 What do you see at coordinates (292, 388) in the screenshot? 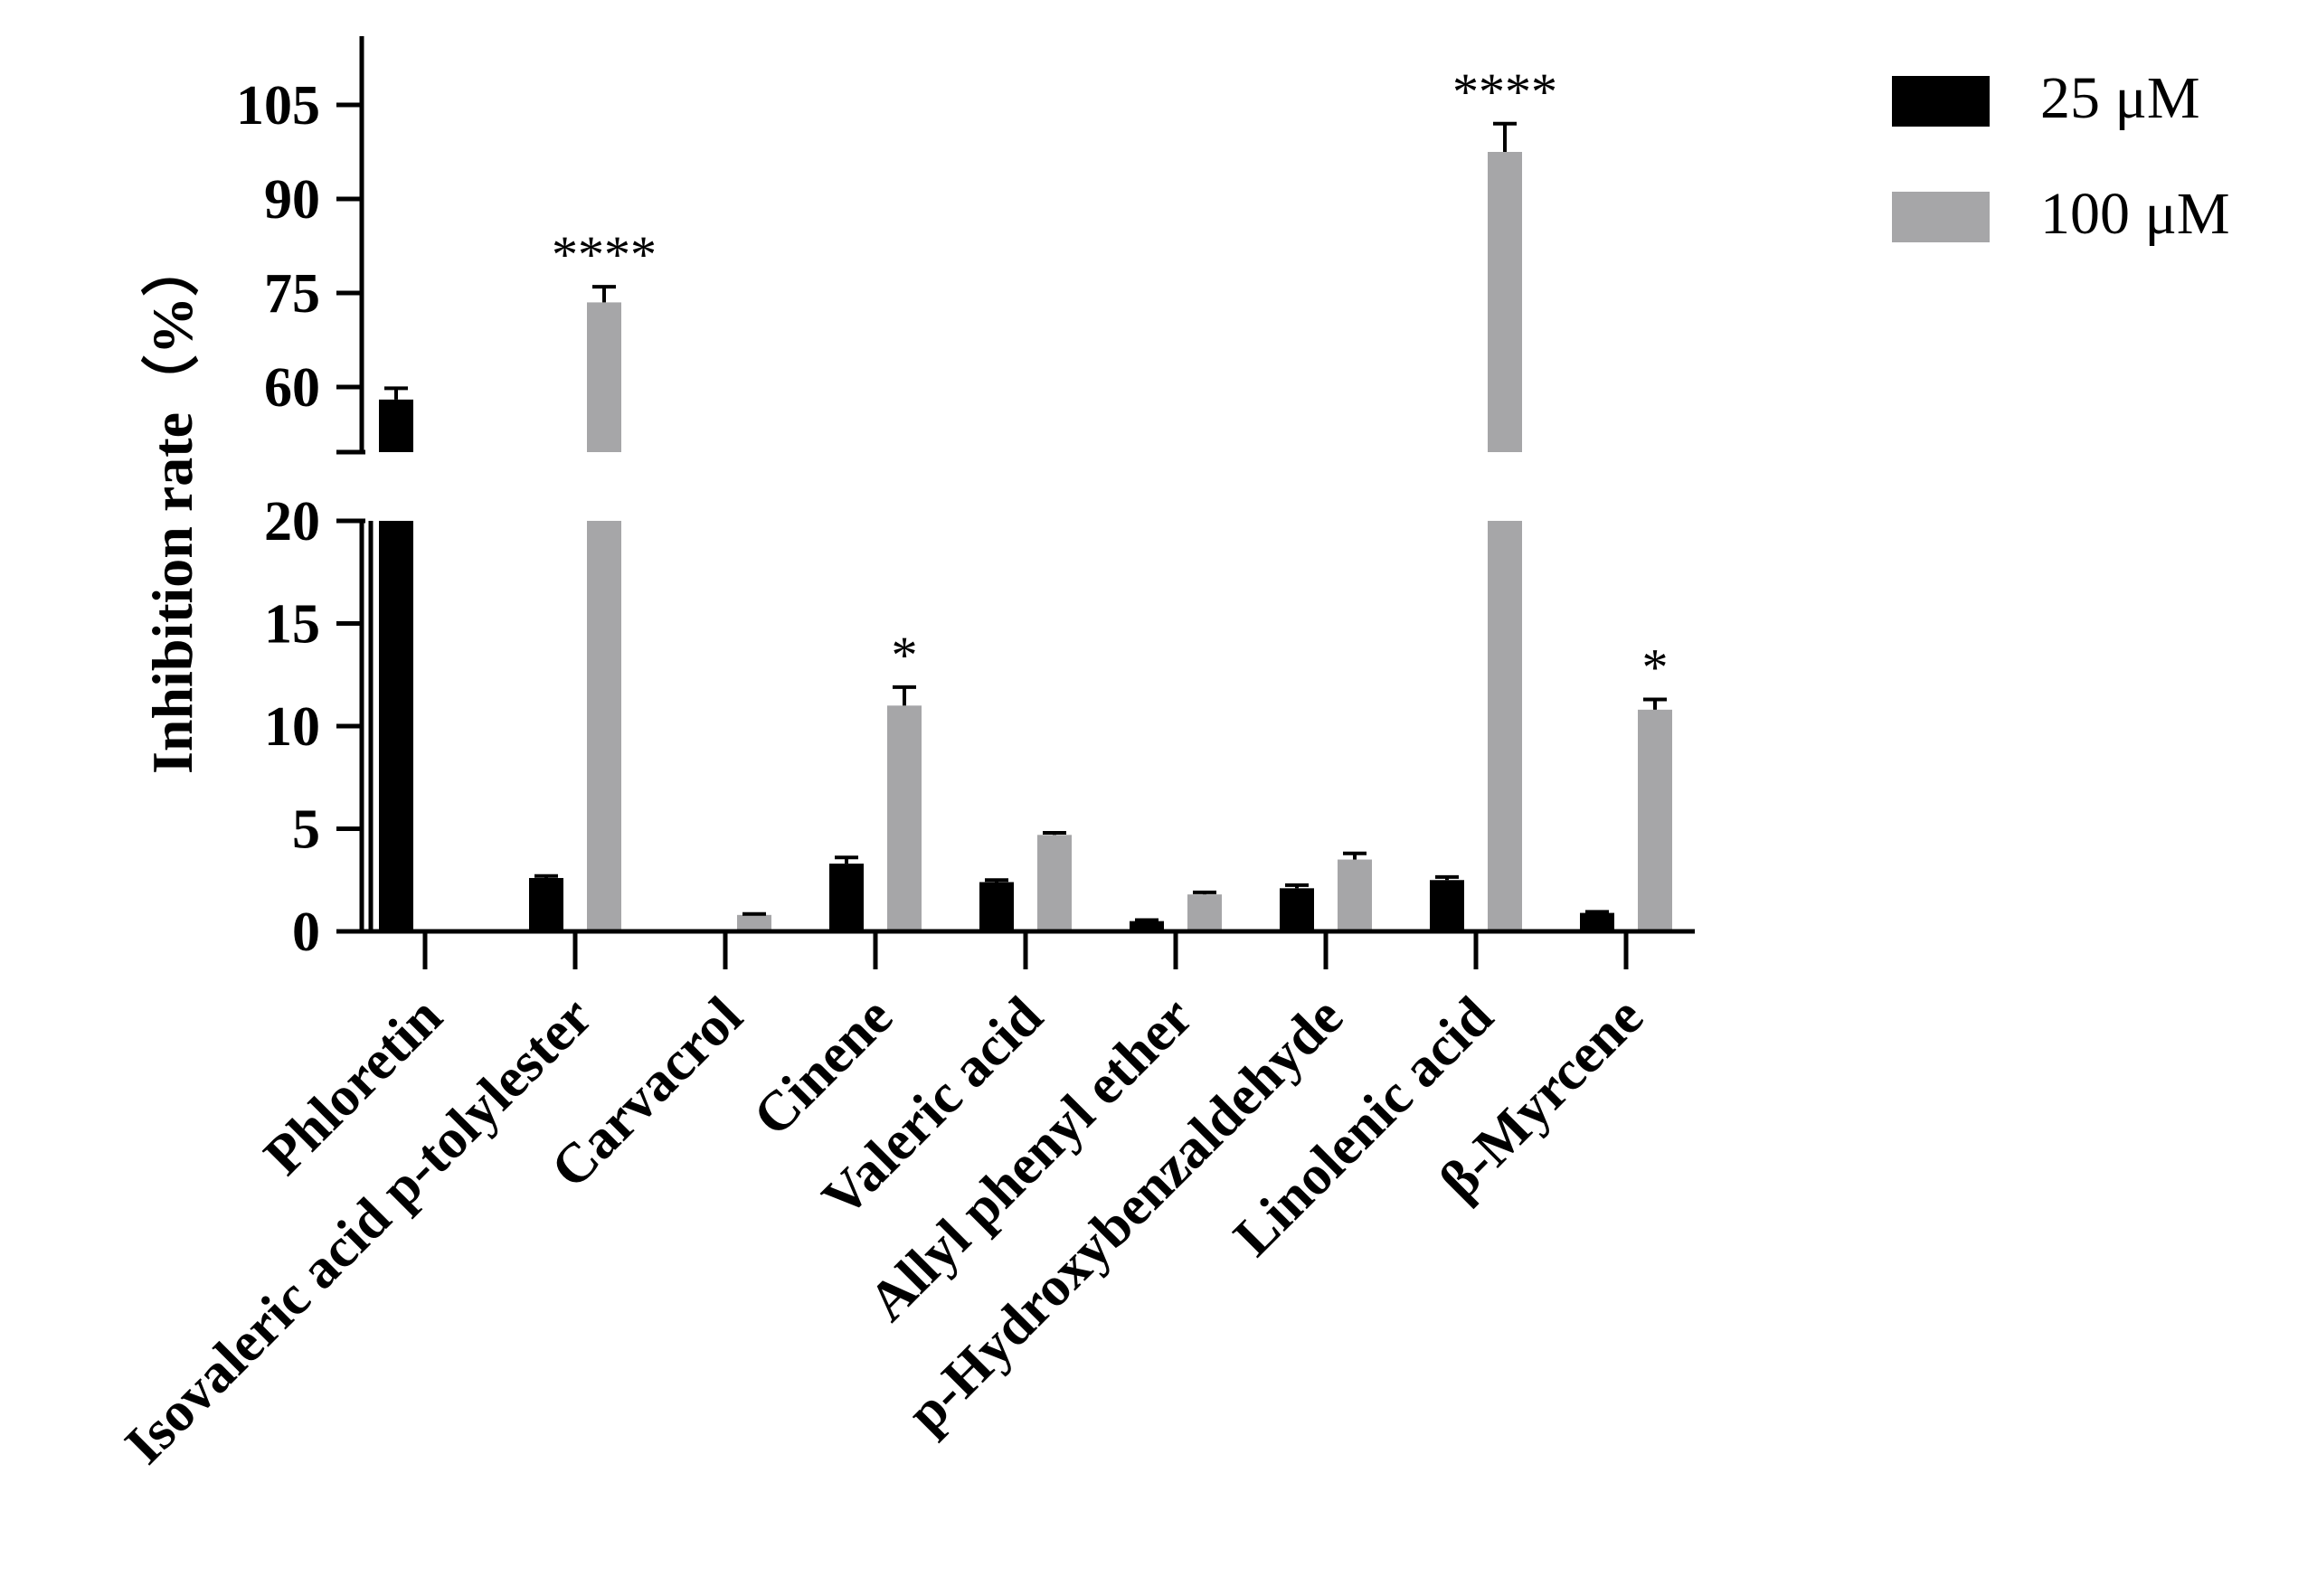
I see `y-tick-label: 60` at bounding box center [292, 388].